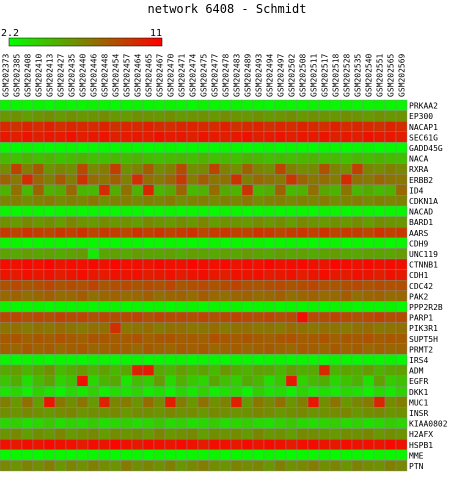 This screenshot has height=486, width=454. Describe the element at coordinates (156, 33) in the screenshot. I see `color-scale-max-label: 11` at that location.